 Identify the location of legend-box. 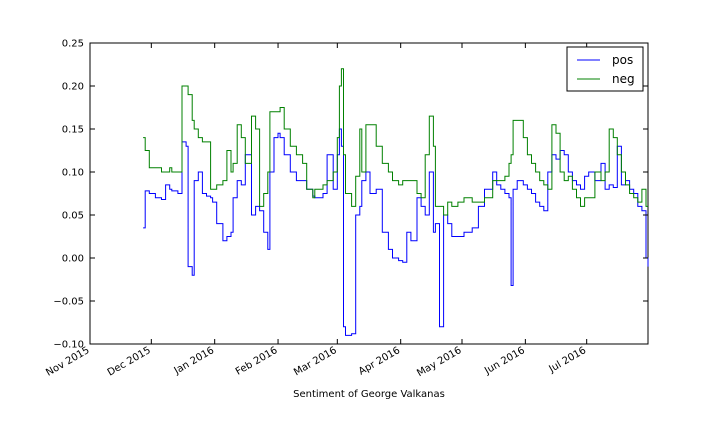
(605, 69).